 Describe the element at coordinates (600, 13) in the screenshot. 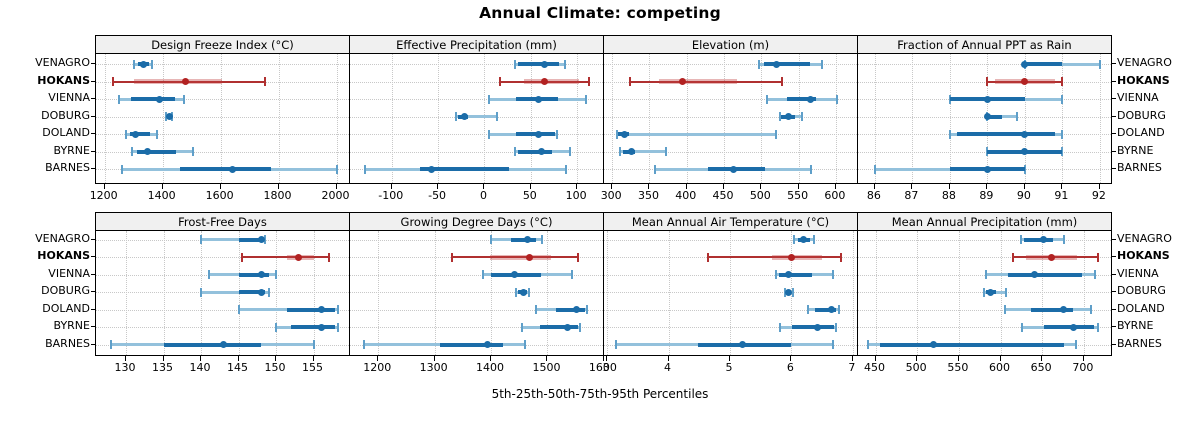

I see `chart-title: Annual Climate: competing` at that location.